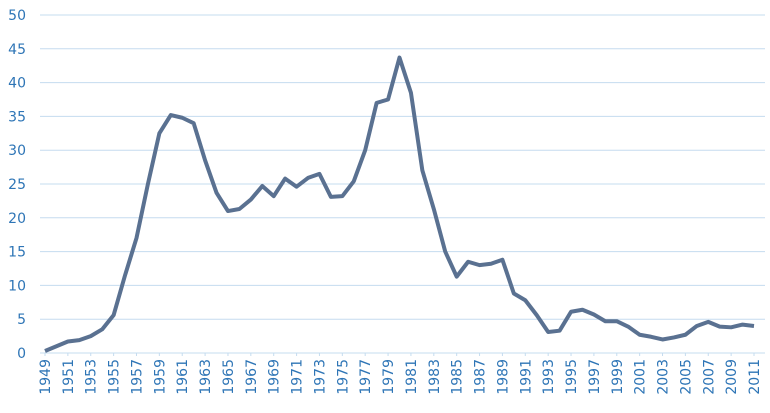 The height and width of the screenshot is (413, 770). I want to click on x-tick-label: 2003, so click(664, 377).